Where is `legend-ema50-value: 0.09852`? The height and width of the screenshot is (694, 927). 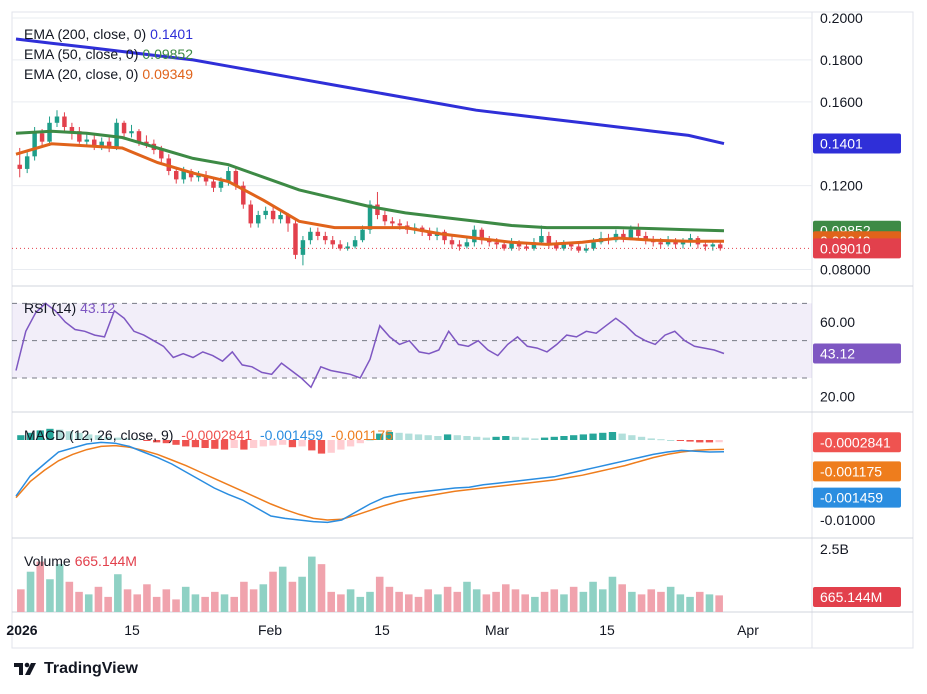
legend-ema50-value: 0.09852 is located at coordinates (167, 54).